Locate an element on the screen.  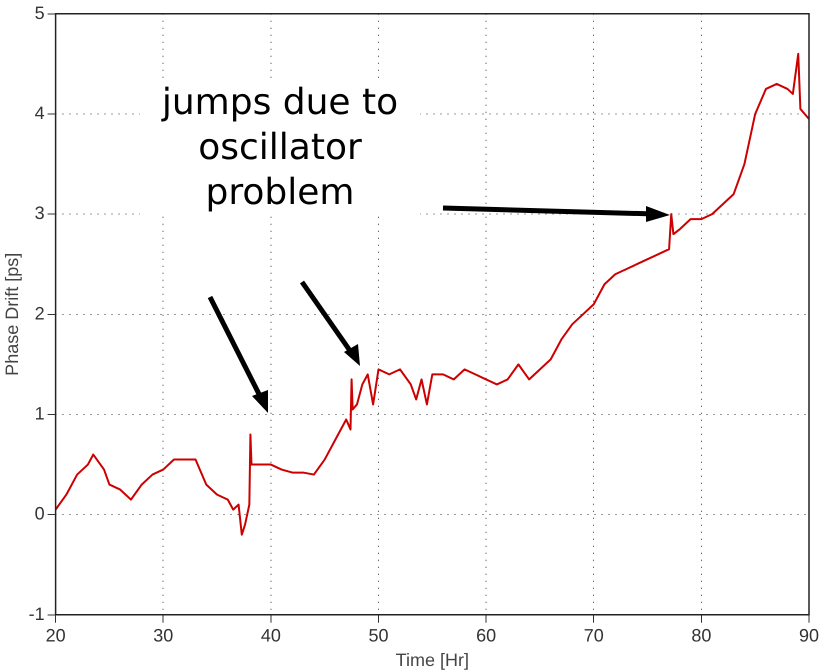
y-tick-label: 3 is located at coordinates (39, 213).